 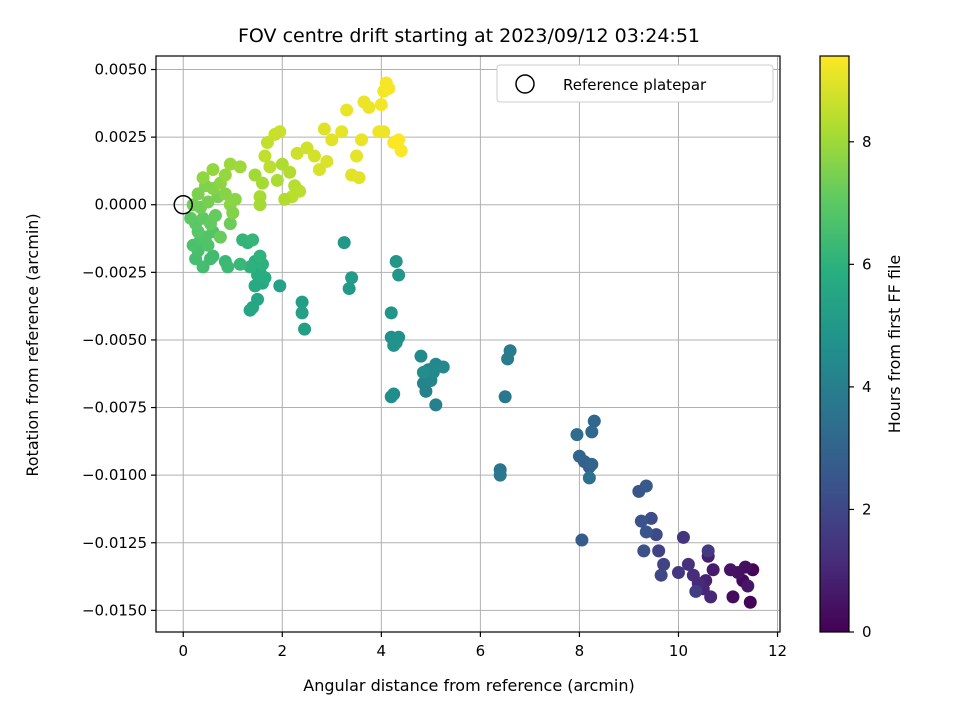 I want to click on reference-marker, so click(x=183, y=204).